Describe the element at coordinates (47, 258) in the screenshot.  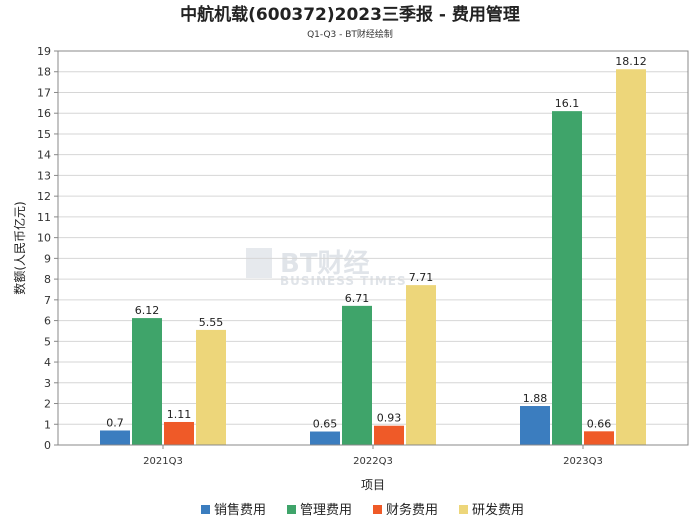
I see `y-tick-label: 9` at that location.